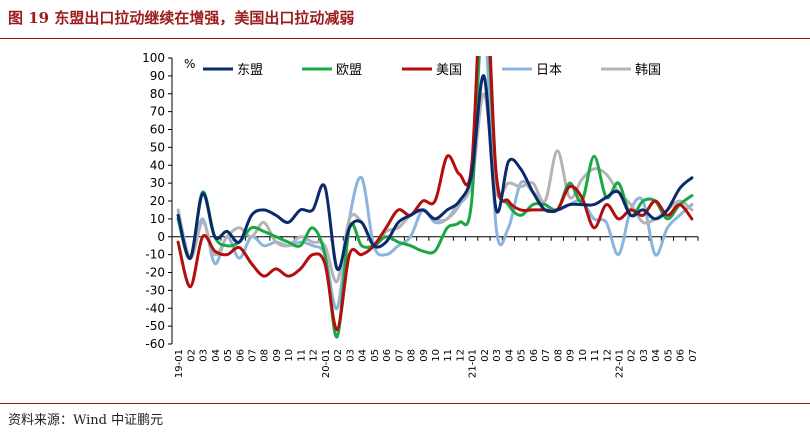 The height and width of the screenshot is (432, 810). I want to click on footer-rule, so click(405, 403).